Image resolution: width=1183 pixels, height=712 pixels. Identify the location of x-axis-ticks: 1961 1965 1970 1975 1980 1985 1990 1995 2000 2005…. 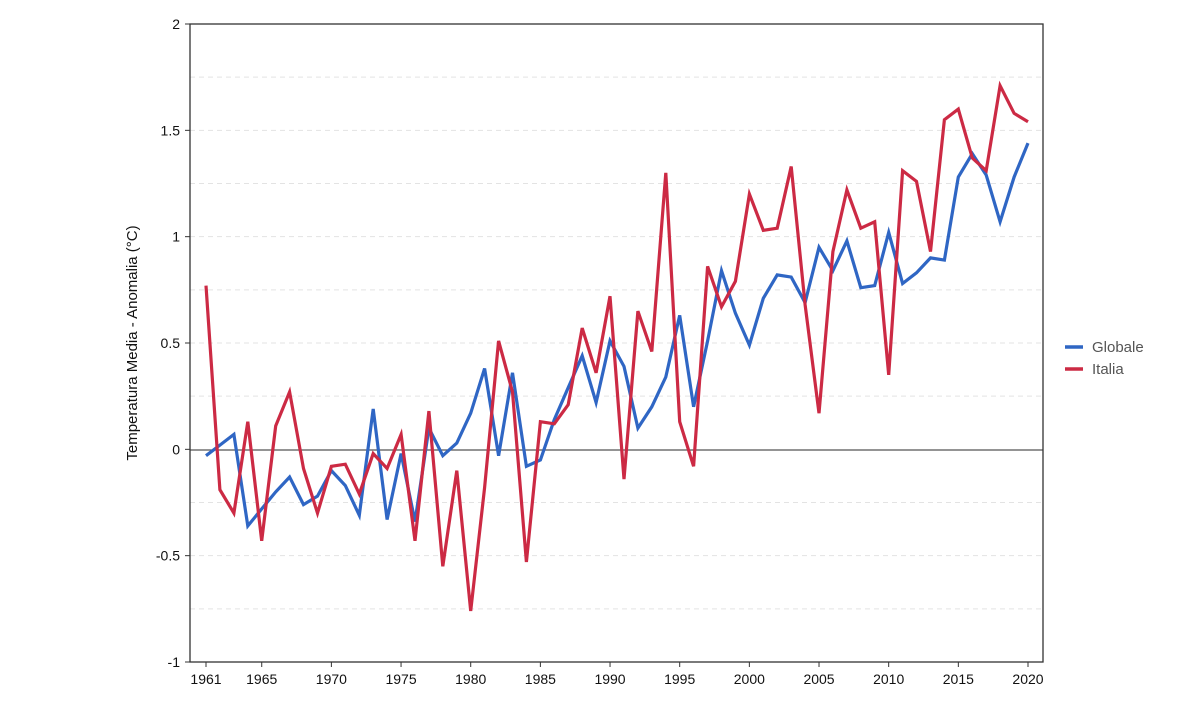
(617, 674).